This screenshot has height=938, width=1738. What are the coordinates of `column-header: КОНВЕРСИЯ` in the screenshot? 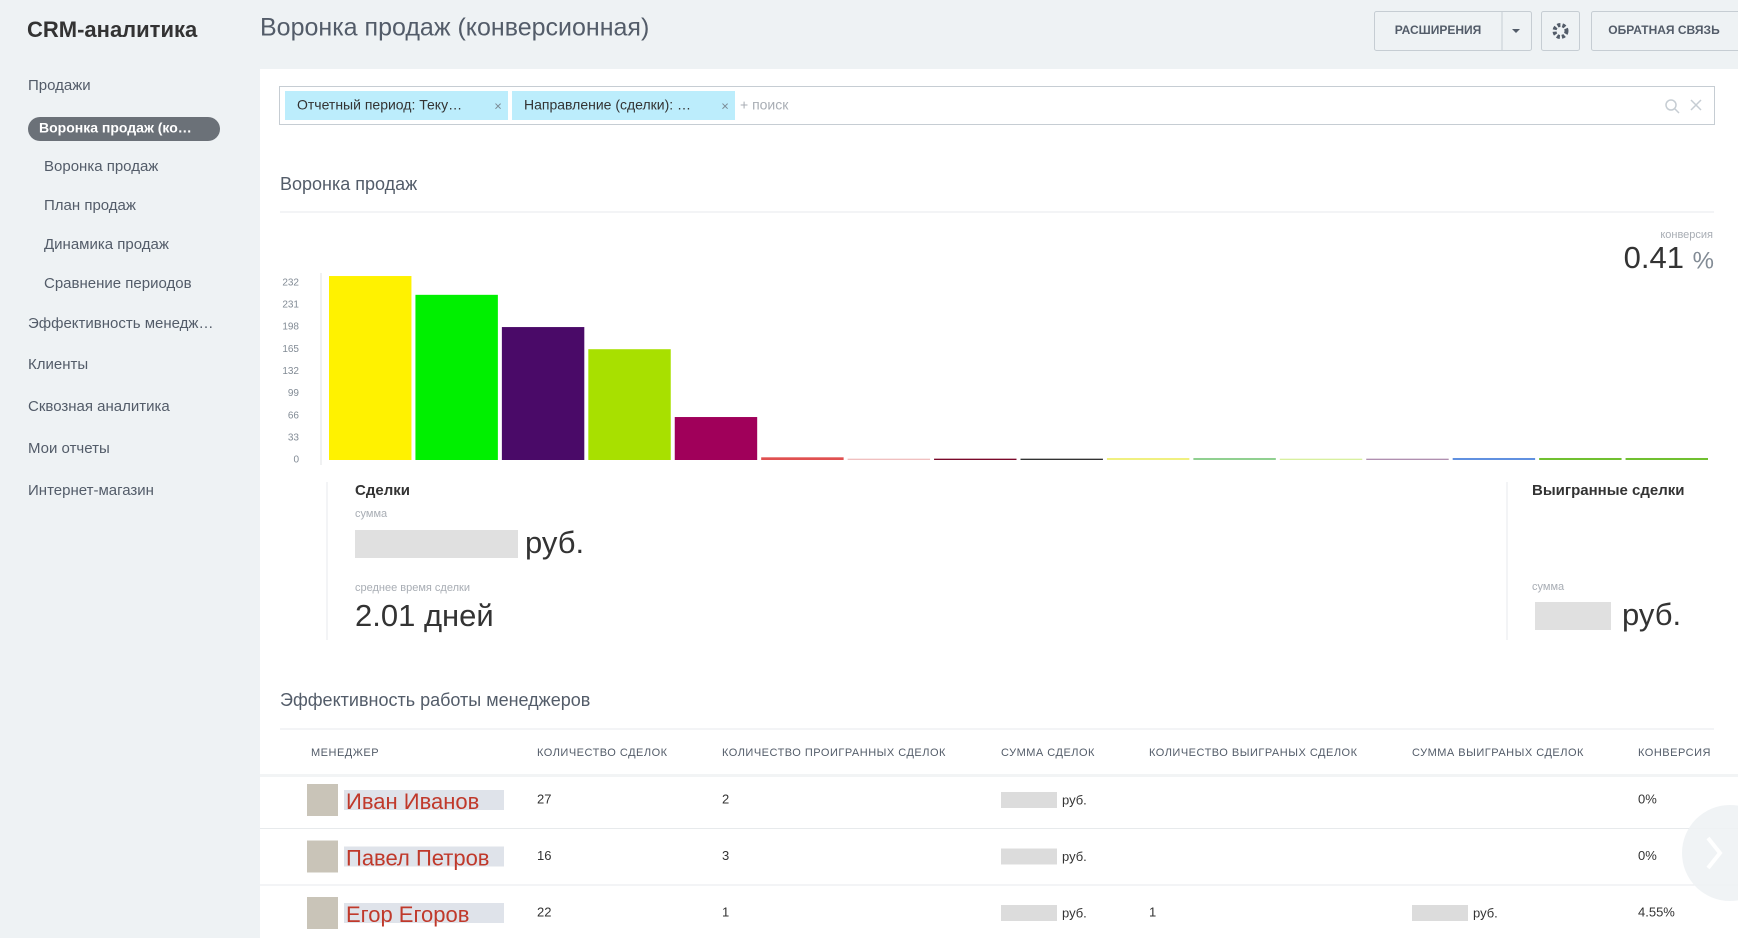 It's located at (1674, 753).